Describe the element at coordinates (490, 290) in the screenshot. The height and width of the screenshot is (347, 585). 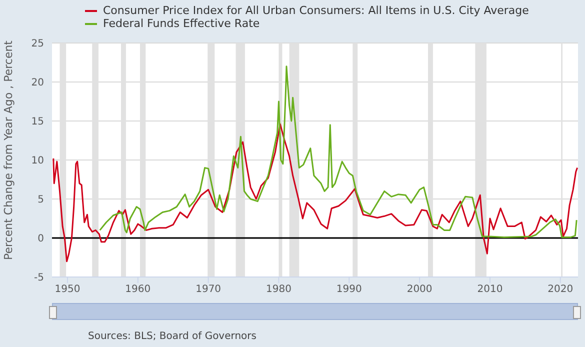
I see `x-tick-label: 2010` at that location.